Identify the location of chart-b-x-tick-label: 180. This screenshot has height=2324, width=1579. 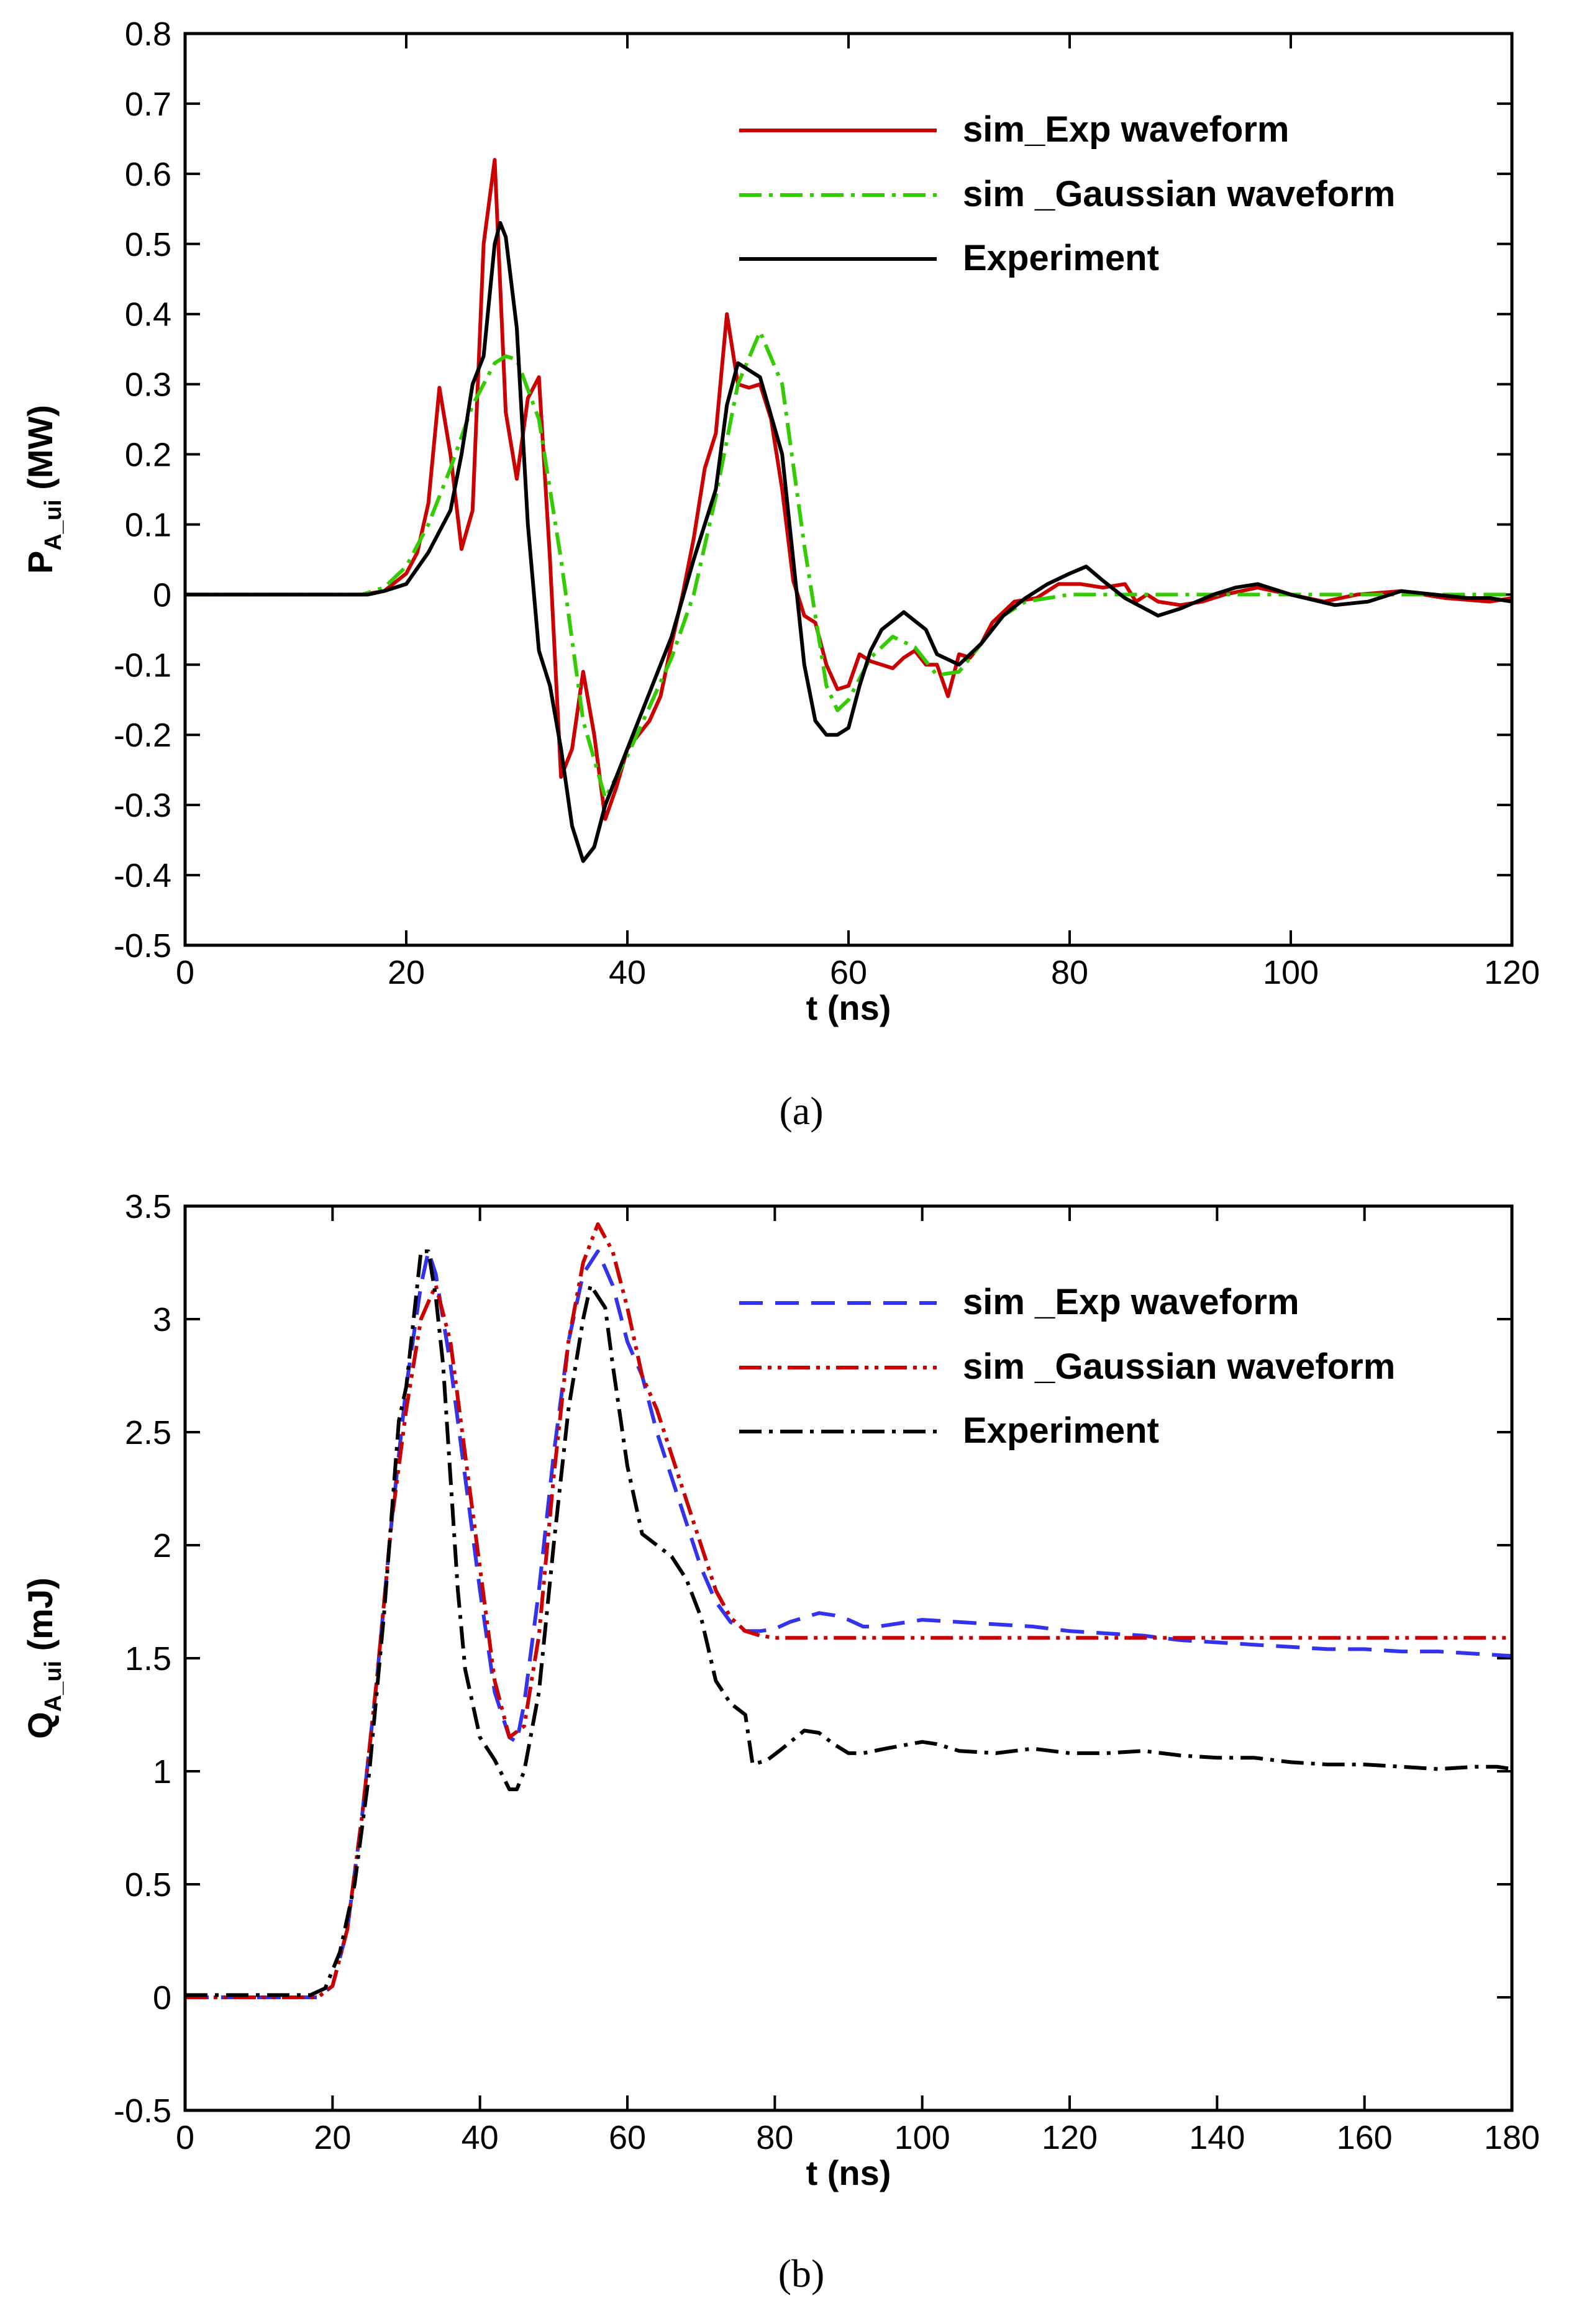
(1512, 2137).